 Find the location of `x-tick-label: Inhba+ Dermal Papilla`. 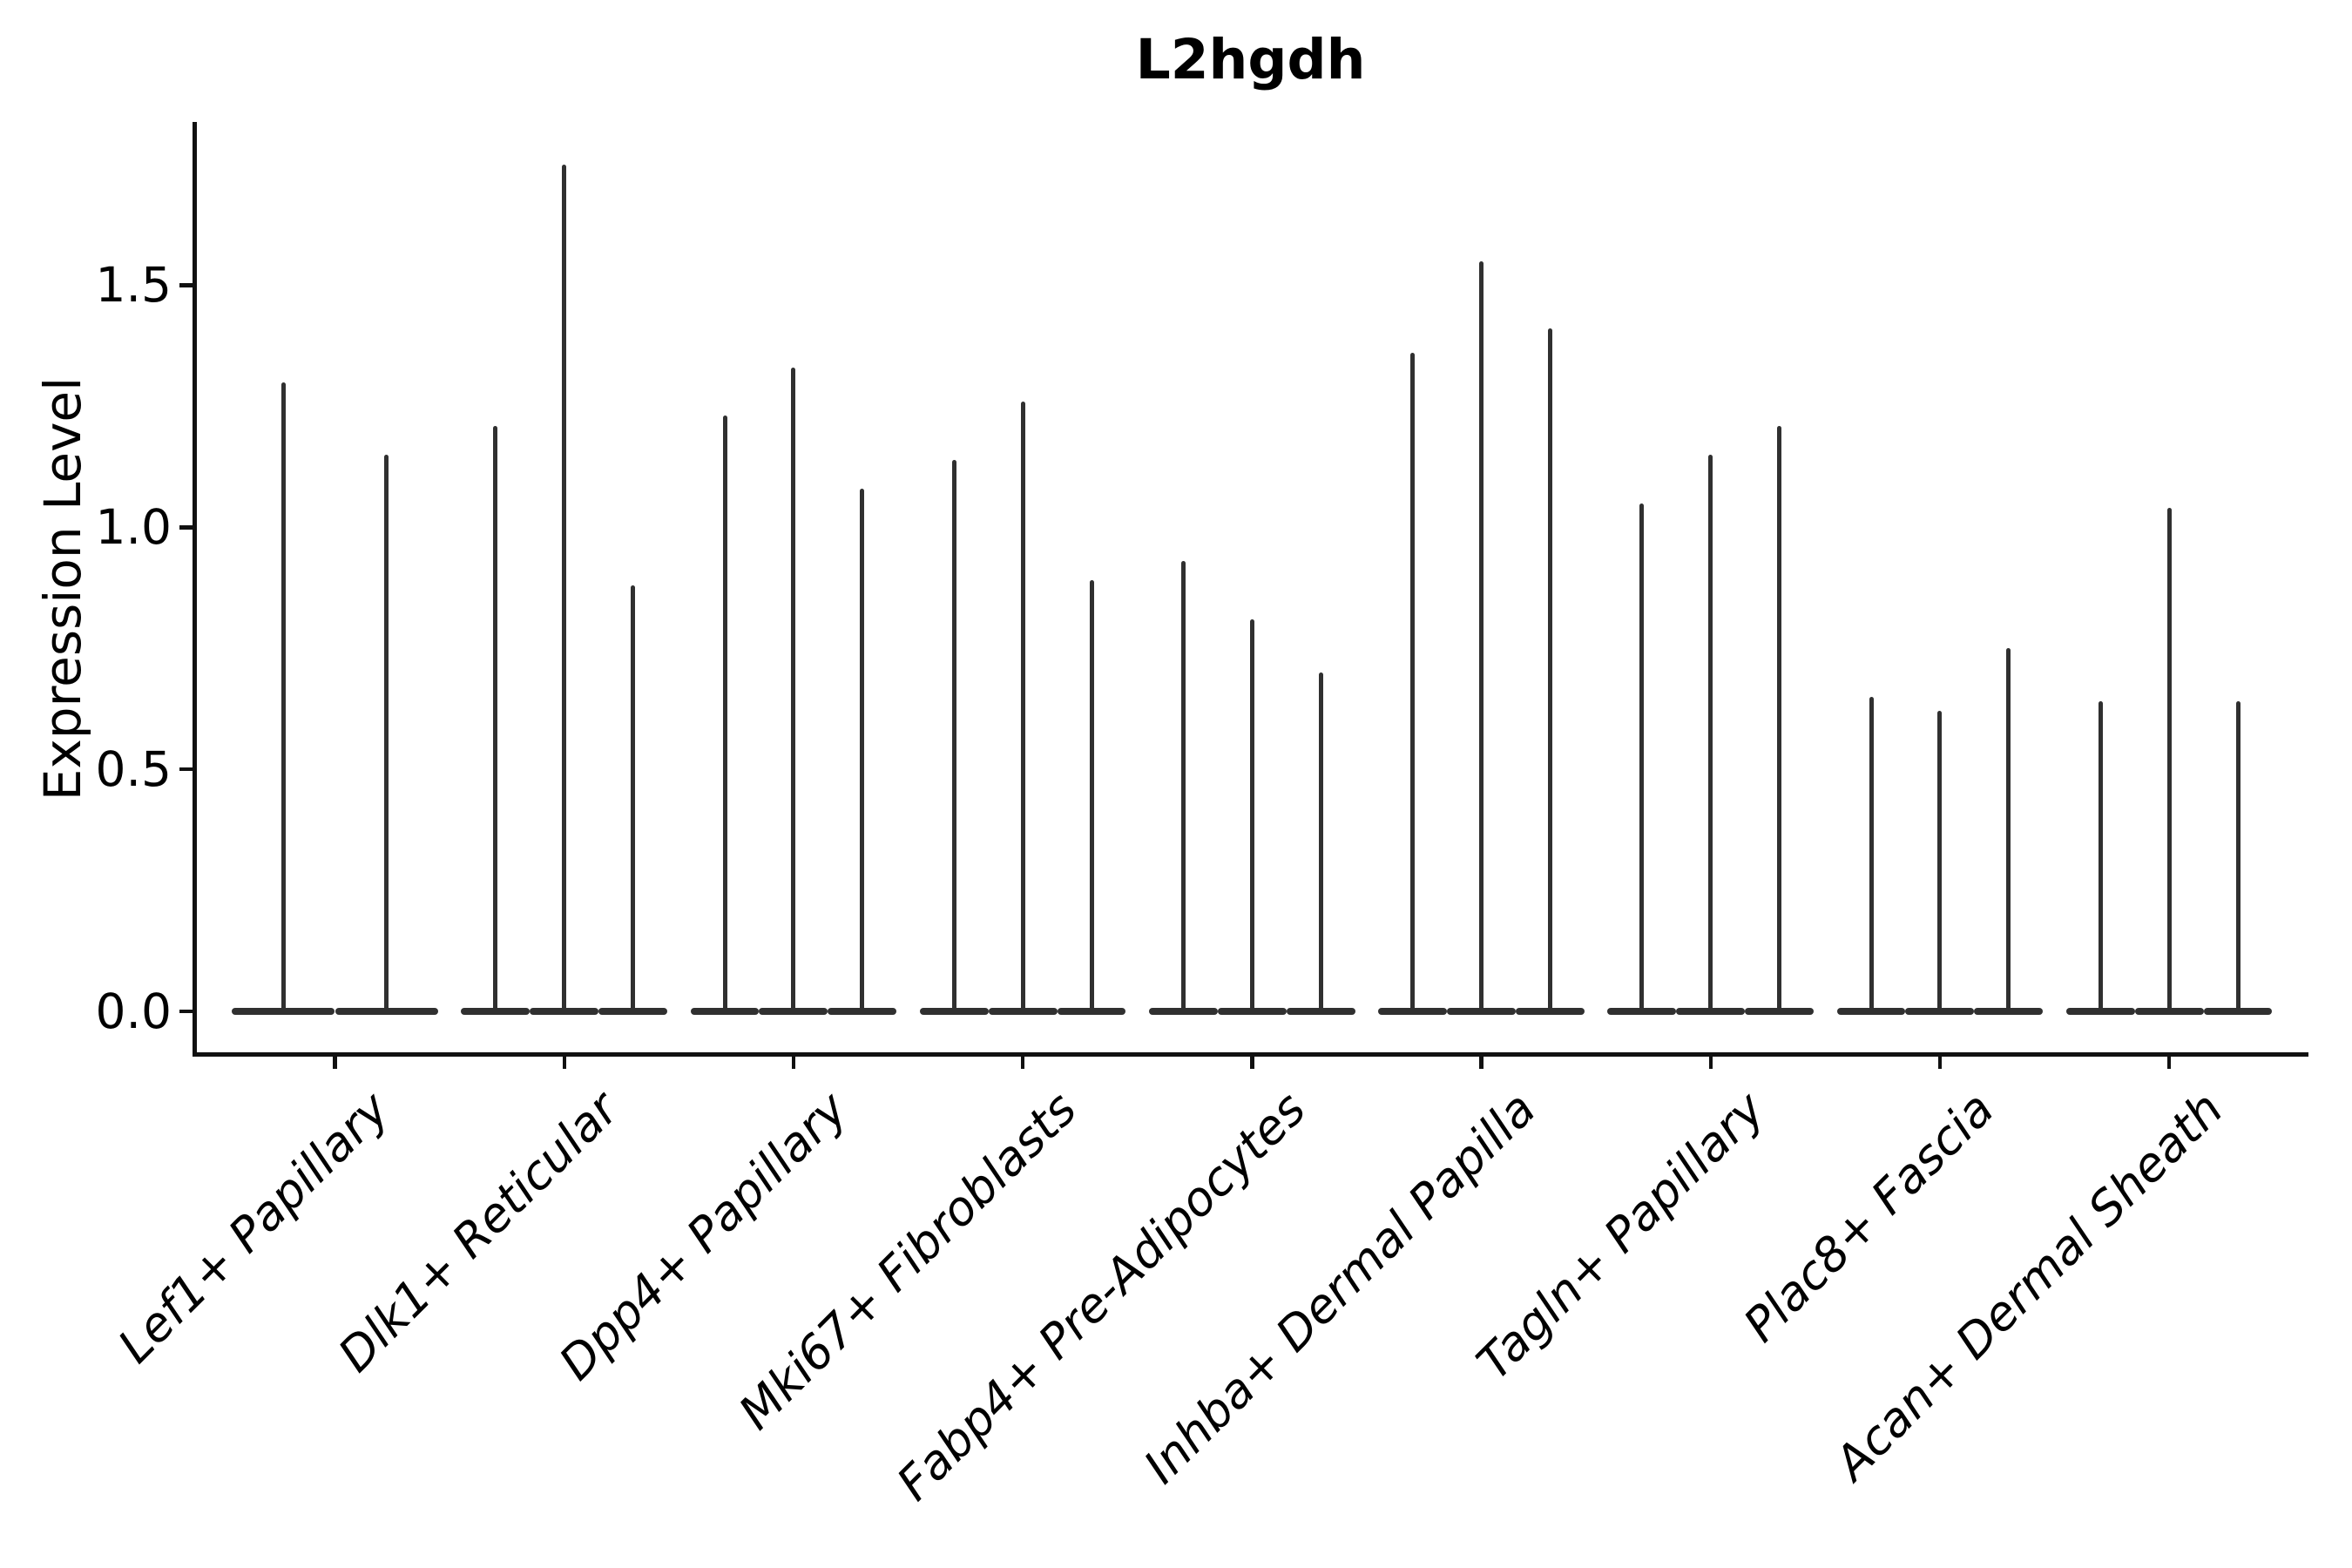

x-tick-label: Inhba+ Dermal Papilla is located at coordinates (1339, 1288).